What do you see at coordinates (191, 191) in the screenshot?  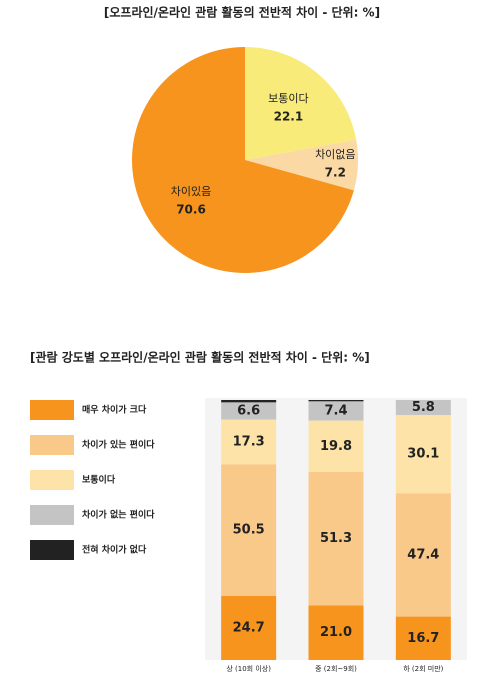 I see `slice-label: 차이있음` at bounding box center [191, 191].